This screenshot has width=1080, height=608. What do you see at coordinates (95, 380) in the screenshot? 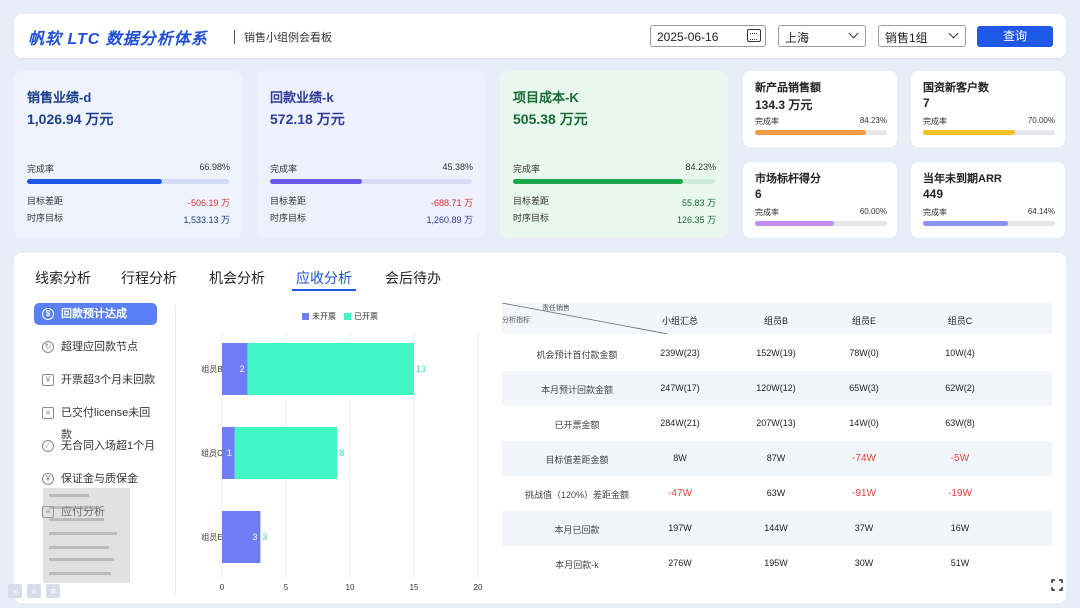
I see `side-item-invoice-unpaid: ¥ 开票超3个月未回款` at bounding box center [95, 380].